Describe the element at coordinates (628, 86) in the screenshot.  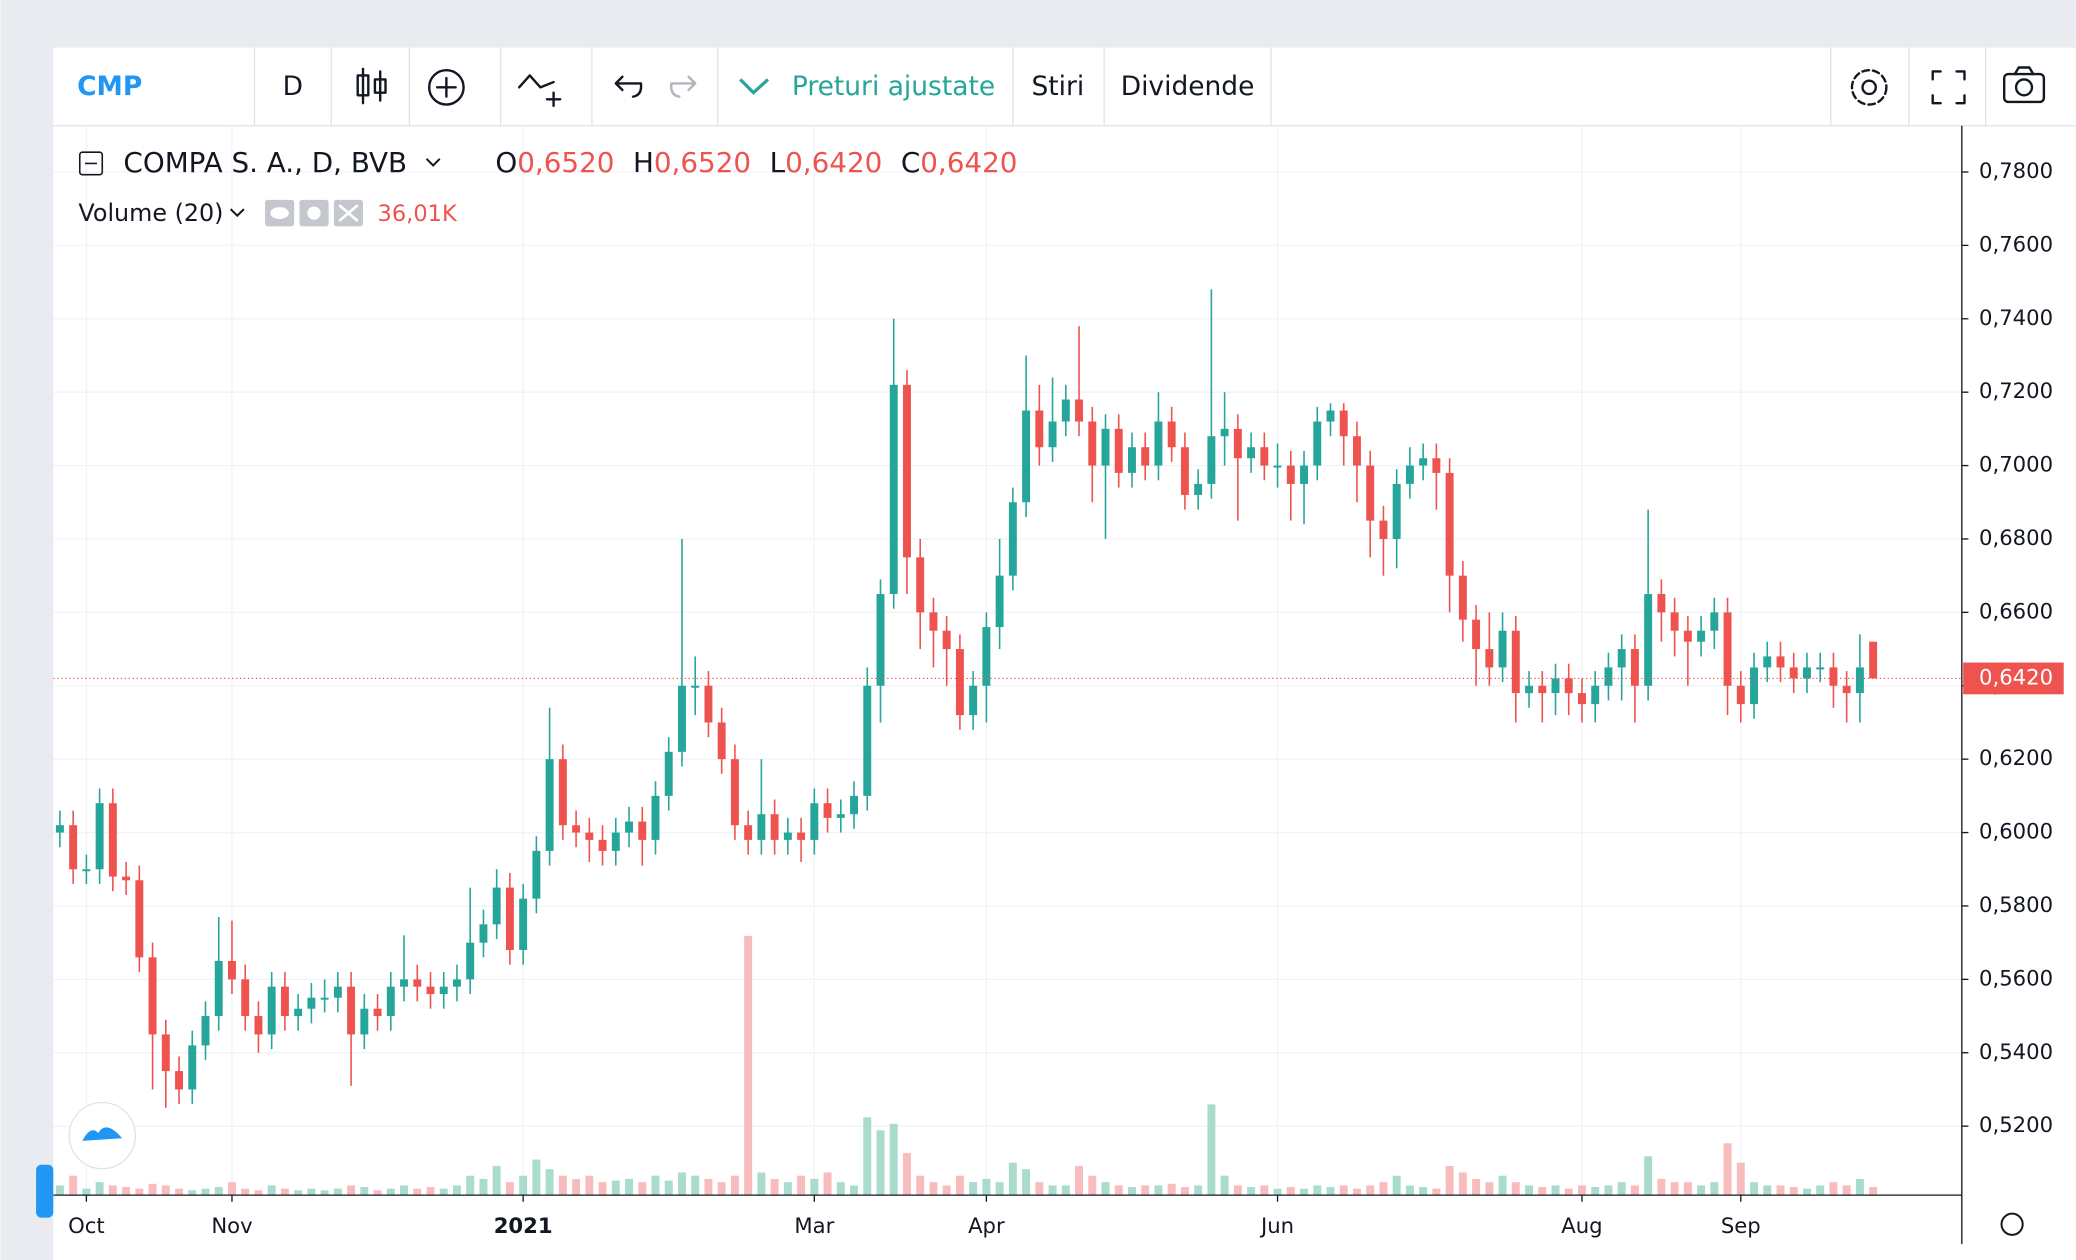
I see `undo-icon` at that location.